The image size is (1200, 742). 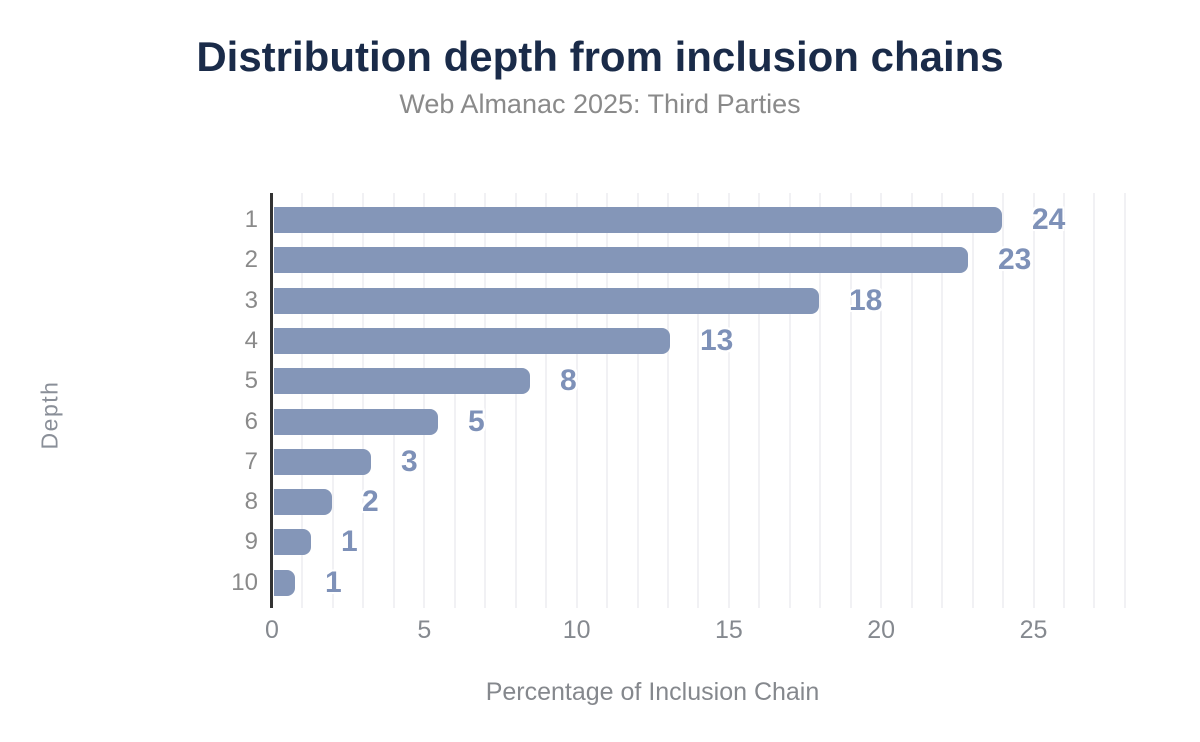 What do you see at coordinates (49, 415) in the screenshot?
I see `y-axis-title: Depth` at bounding box center [49, 415].